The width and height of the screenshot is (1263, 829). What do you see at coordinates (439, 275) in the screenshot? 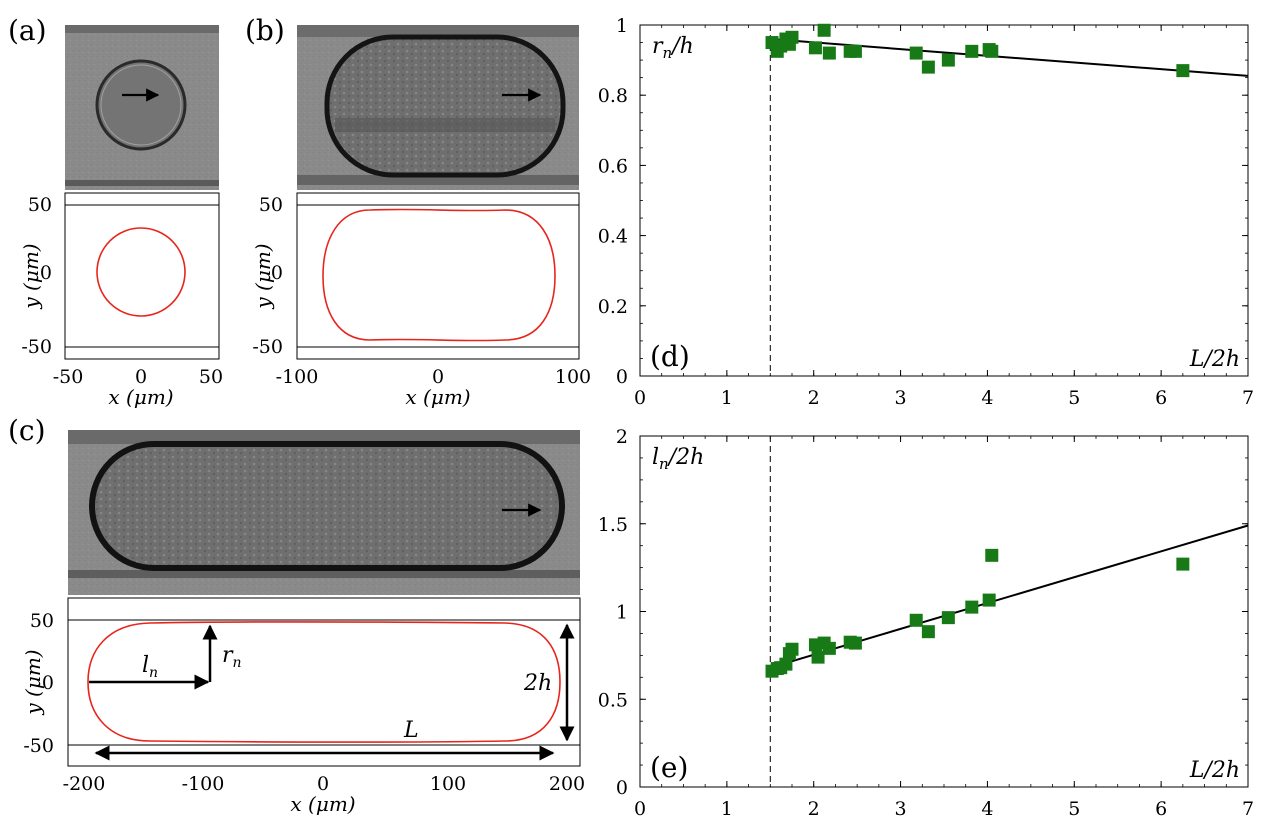
I see `droplet-outline-b` at bounding box center [439, 275].